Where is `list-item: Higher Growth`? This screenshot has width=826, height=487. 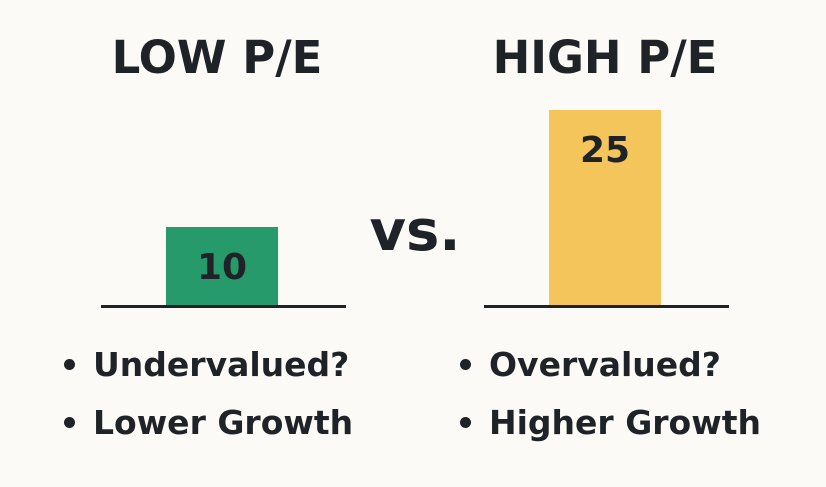 list-item: Higher Growth is located at coordinates (610, 423).